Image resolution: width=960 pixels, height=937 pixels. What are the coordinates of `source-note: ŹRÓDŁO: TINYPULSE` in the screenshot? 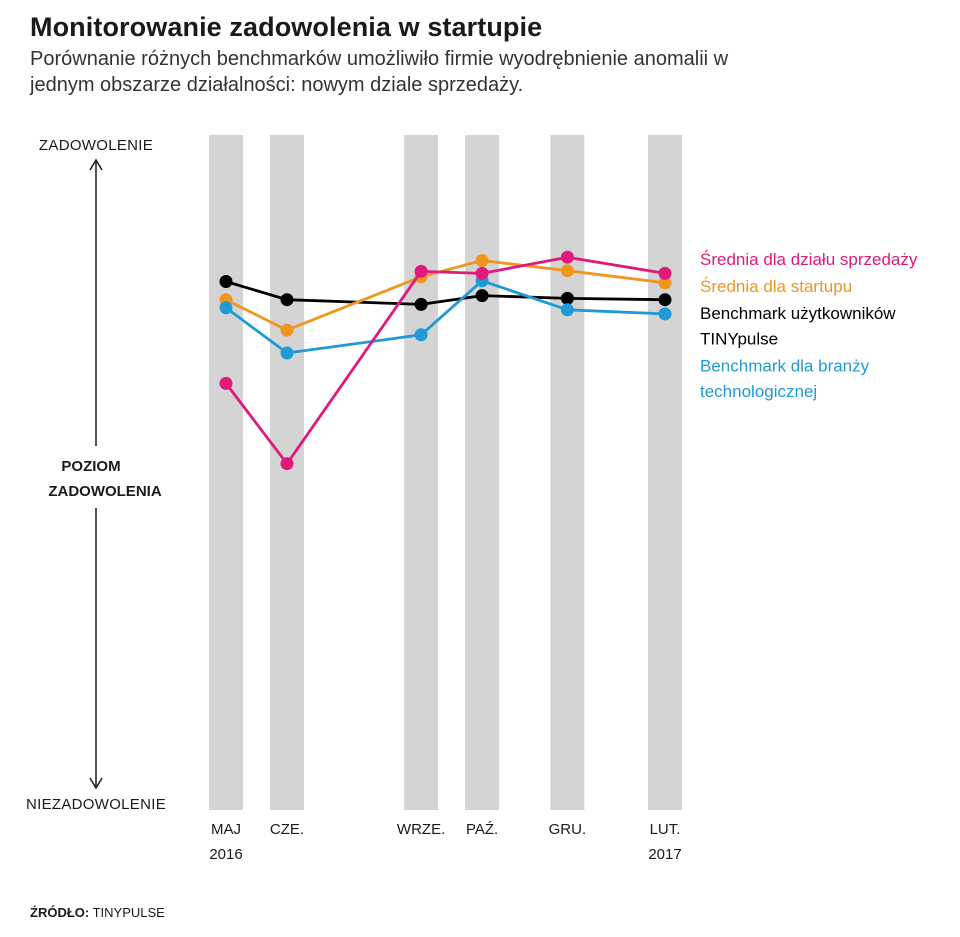 It's located at (97, 912).